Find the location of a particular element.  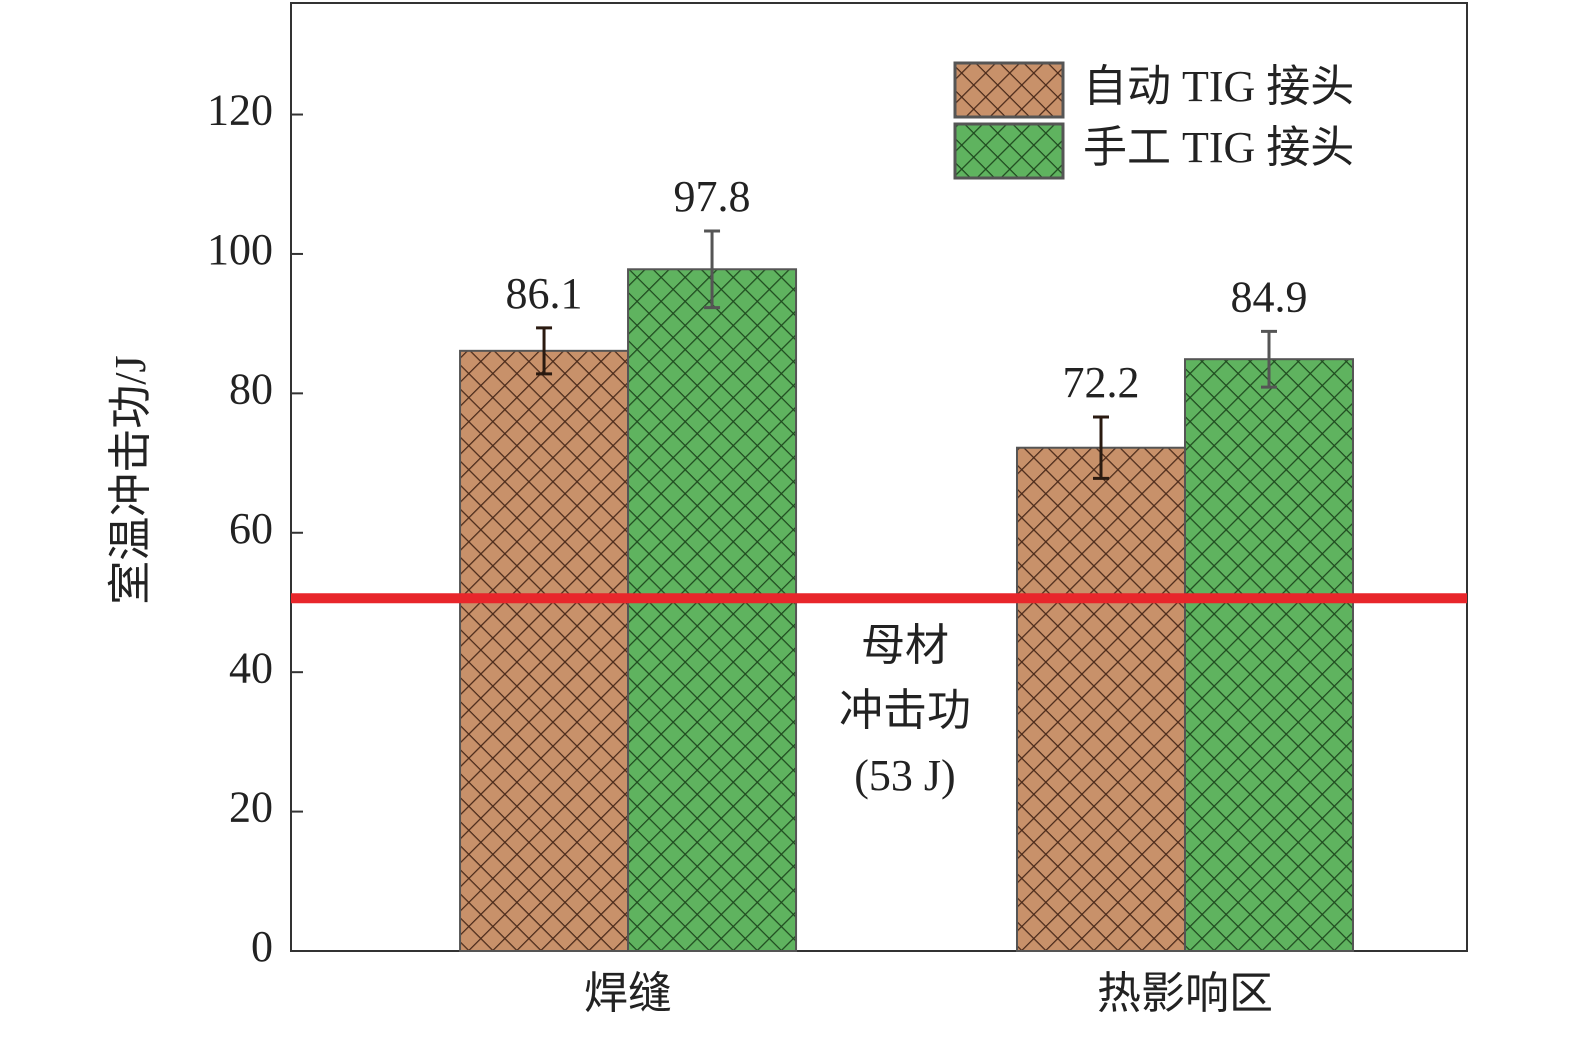

y-tick-label: 100 is located at coordinates (240, 249).